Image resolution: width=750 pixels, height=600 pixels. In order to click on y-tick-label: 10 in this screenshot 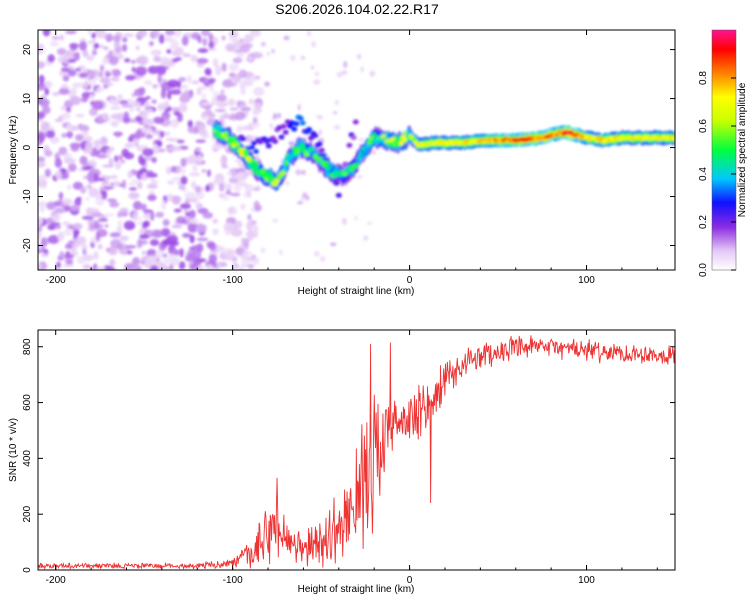, I will do `click(27, 99)`.